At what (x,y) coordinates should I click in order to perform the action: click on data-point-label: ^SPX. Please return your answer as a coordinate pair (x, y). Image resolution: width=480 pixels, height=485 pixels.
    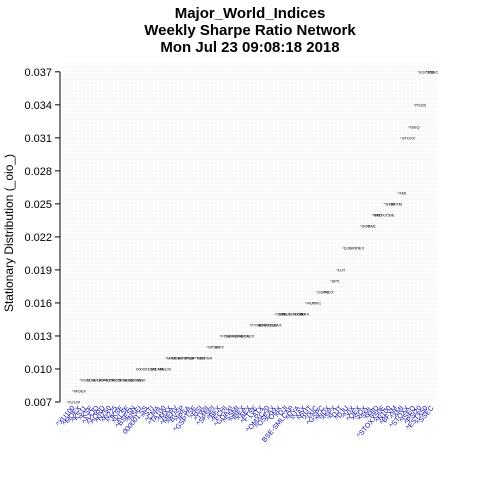
    Looking at the image, I should click on (335, 280).